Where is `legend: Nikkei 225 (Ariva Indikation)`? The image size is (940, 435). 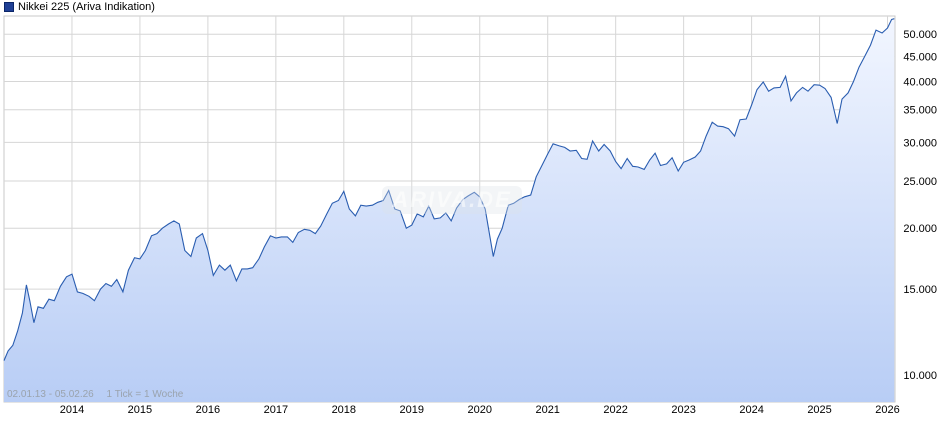 legend: Nikkei 225 (Ariva Indikation) is located at coordinates (79, 7).